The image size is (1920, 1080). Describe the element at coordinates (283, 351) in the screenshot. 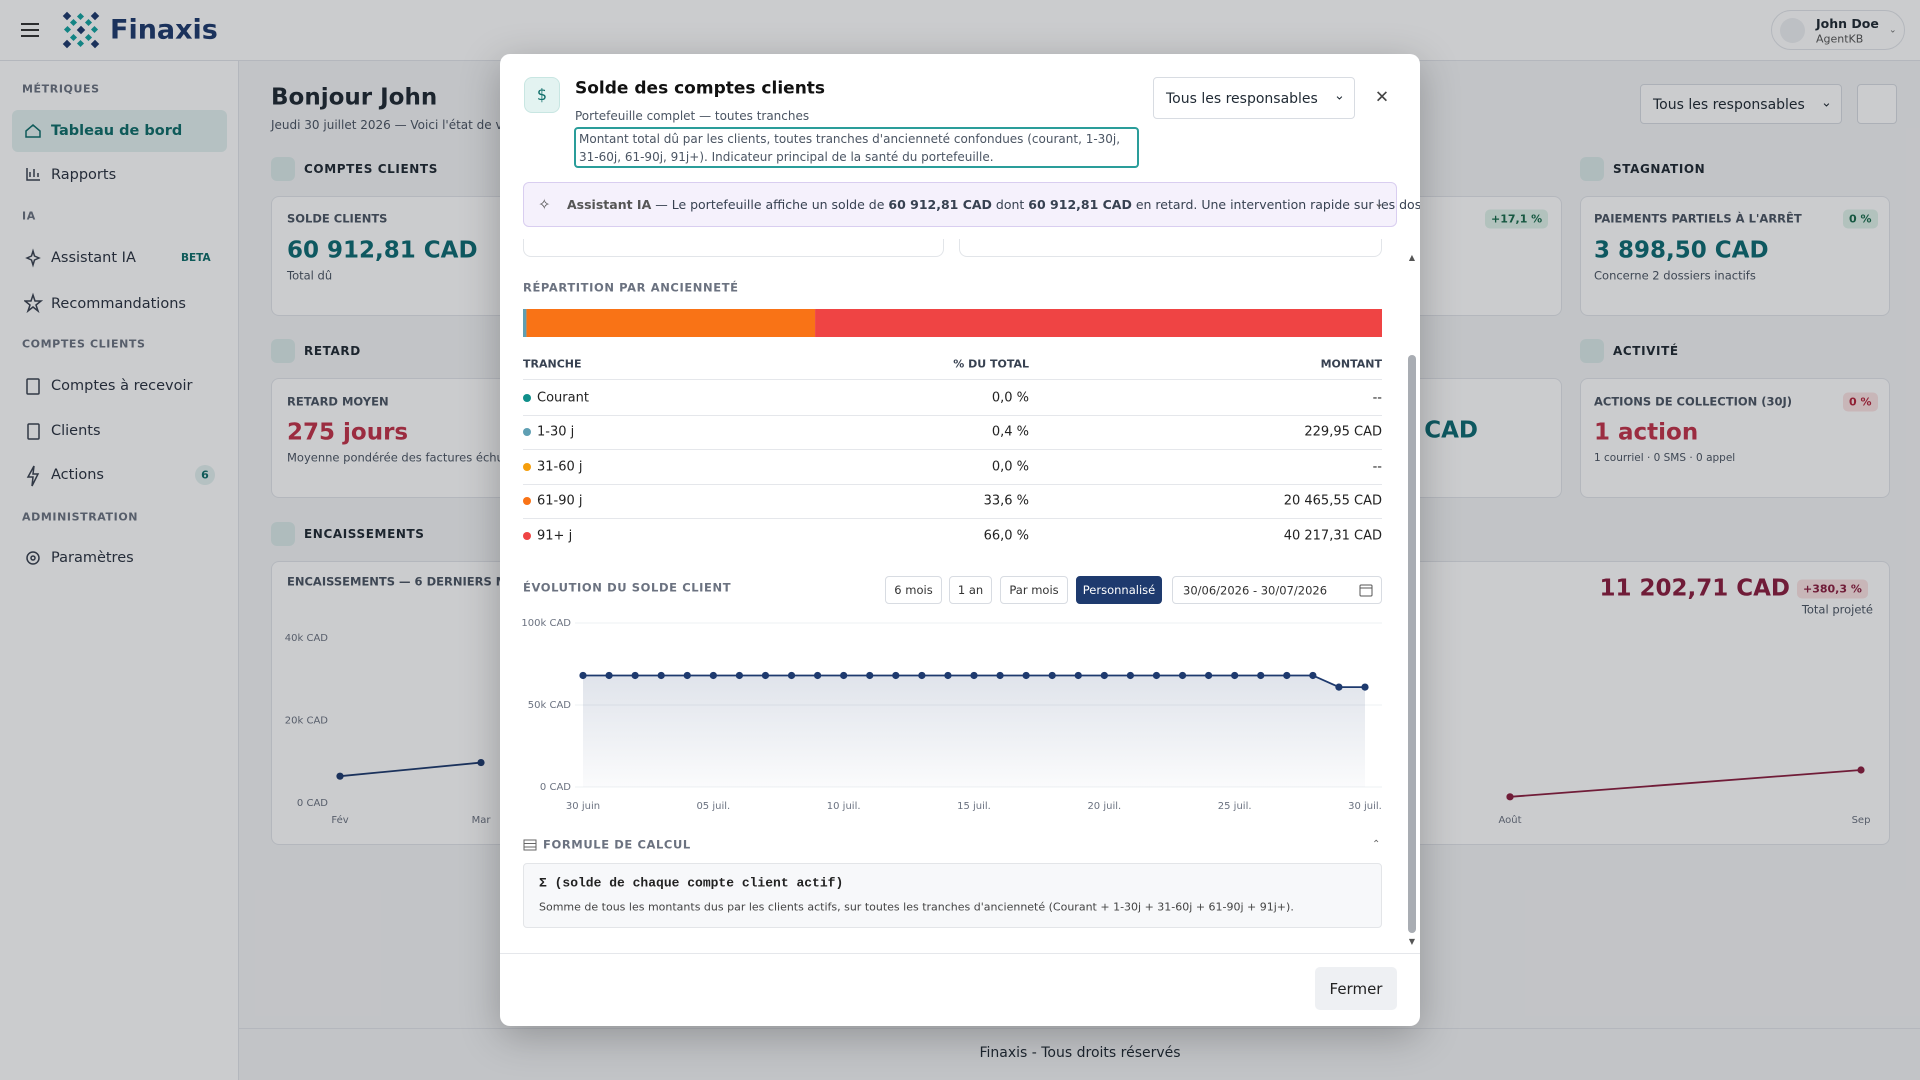

I see `section-icon` at that location.